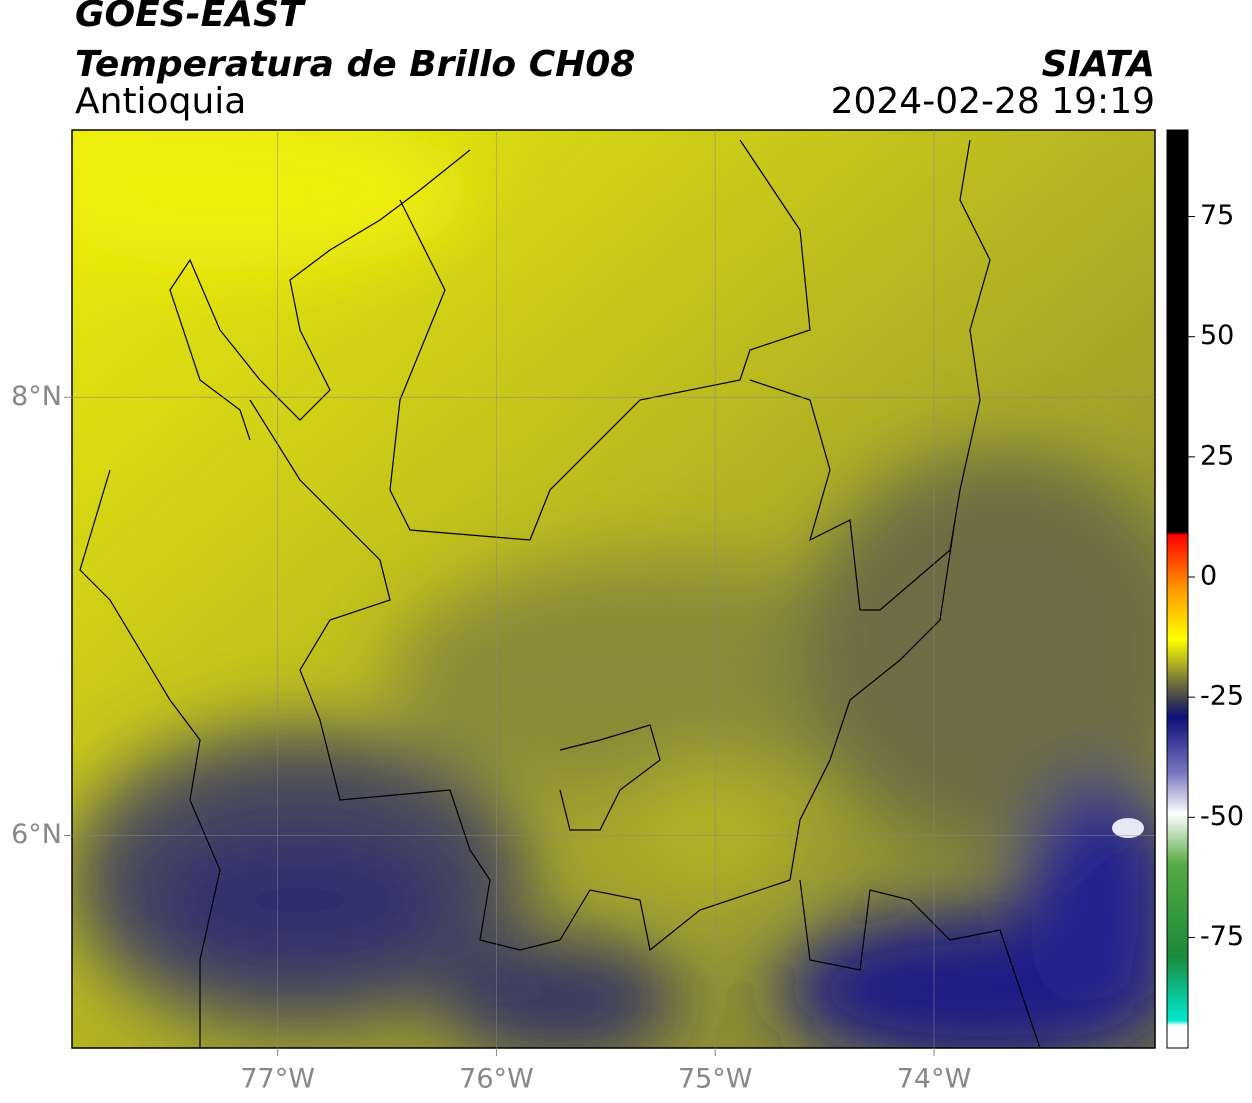 The image size is (1252, 1103). I want to click on region: Antioquia, so click(160, 101).